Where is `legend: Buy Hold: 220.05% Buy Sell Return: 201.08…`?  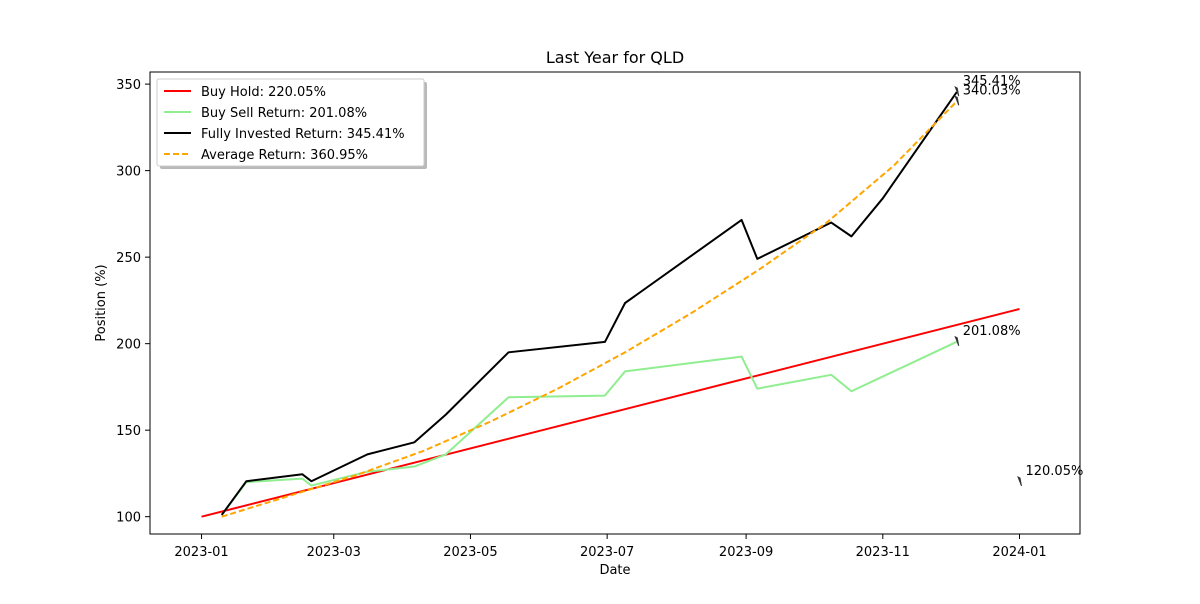 legend: Buy Hold: 220.05% Buy Sell Return: 201.08… is located at coordinates (291, 123).